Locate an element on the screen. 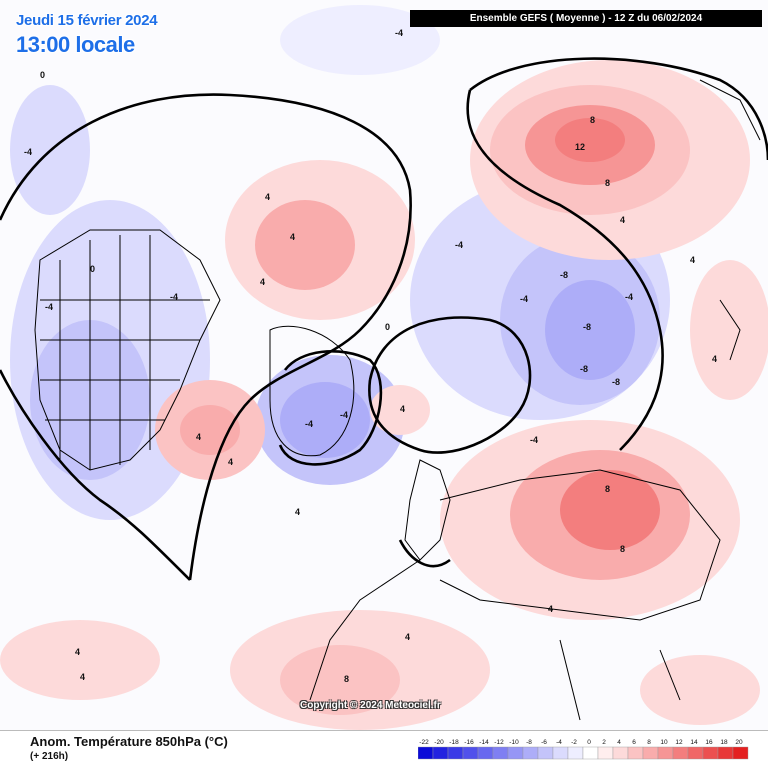  lead-time: (+ 216h) is located at coordinates (49, 756).